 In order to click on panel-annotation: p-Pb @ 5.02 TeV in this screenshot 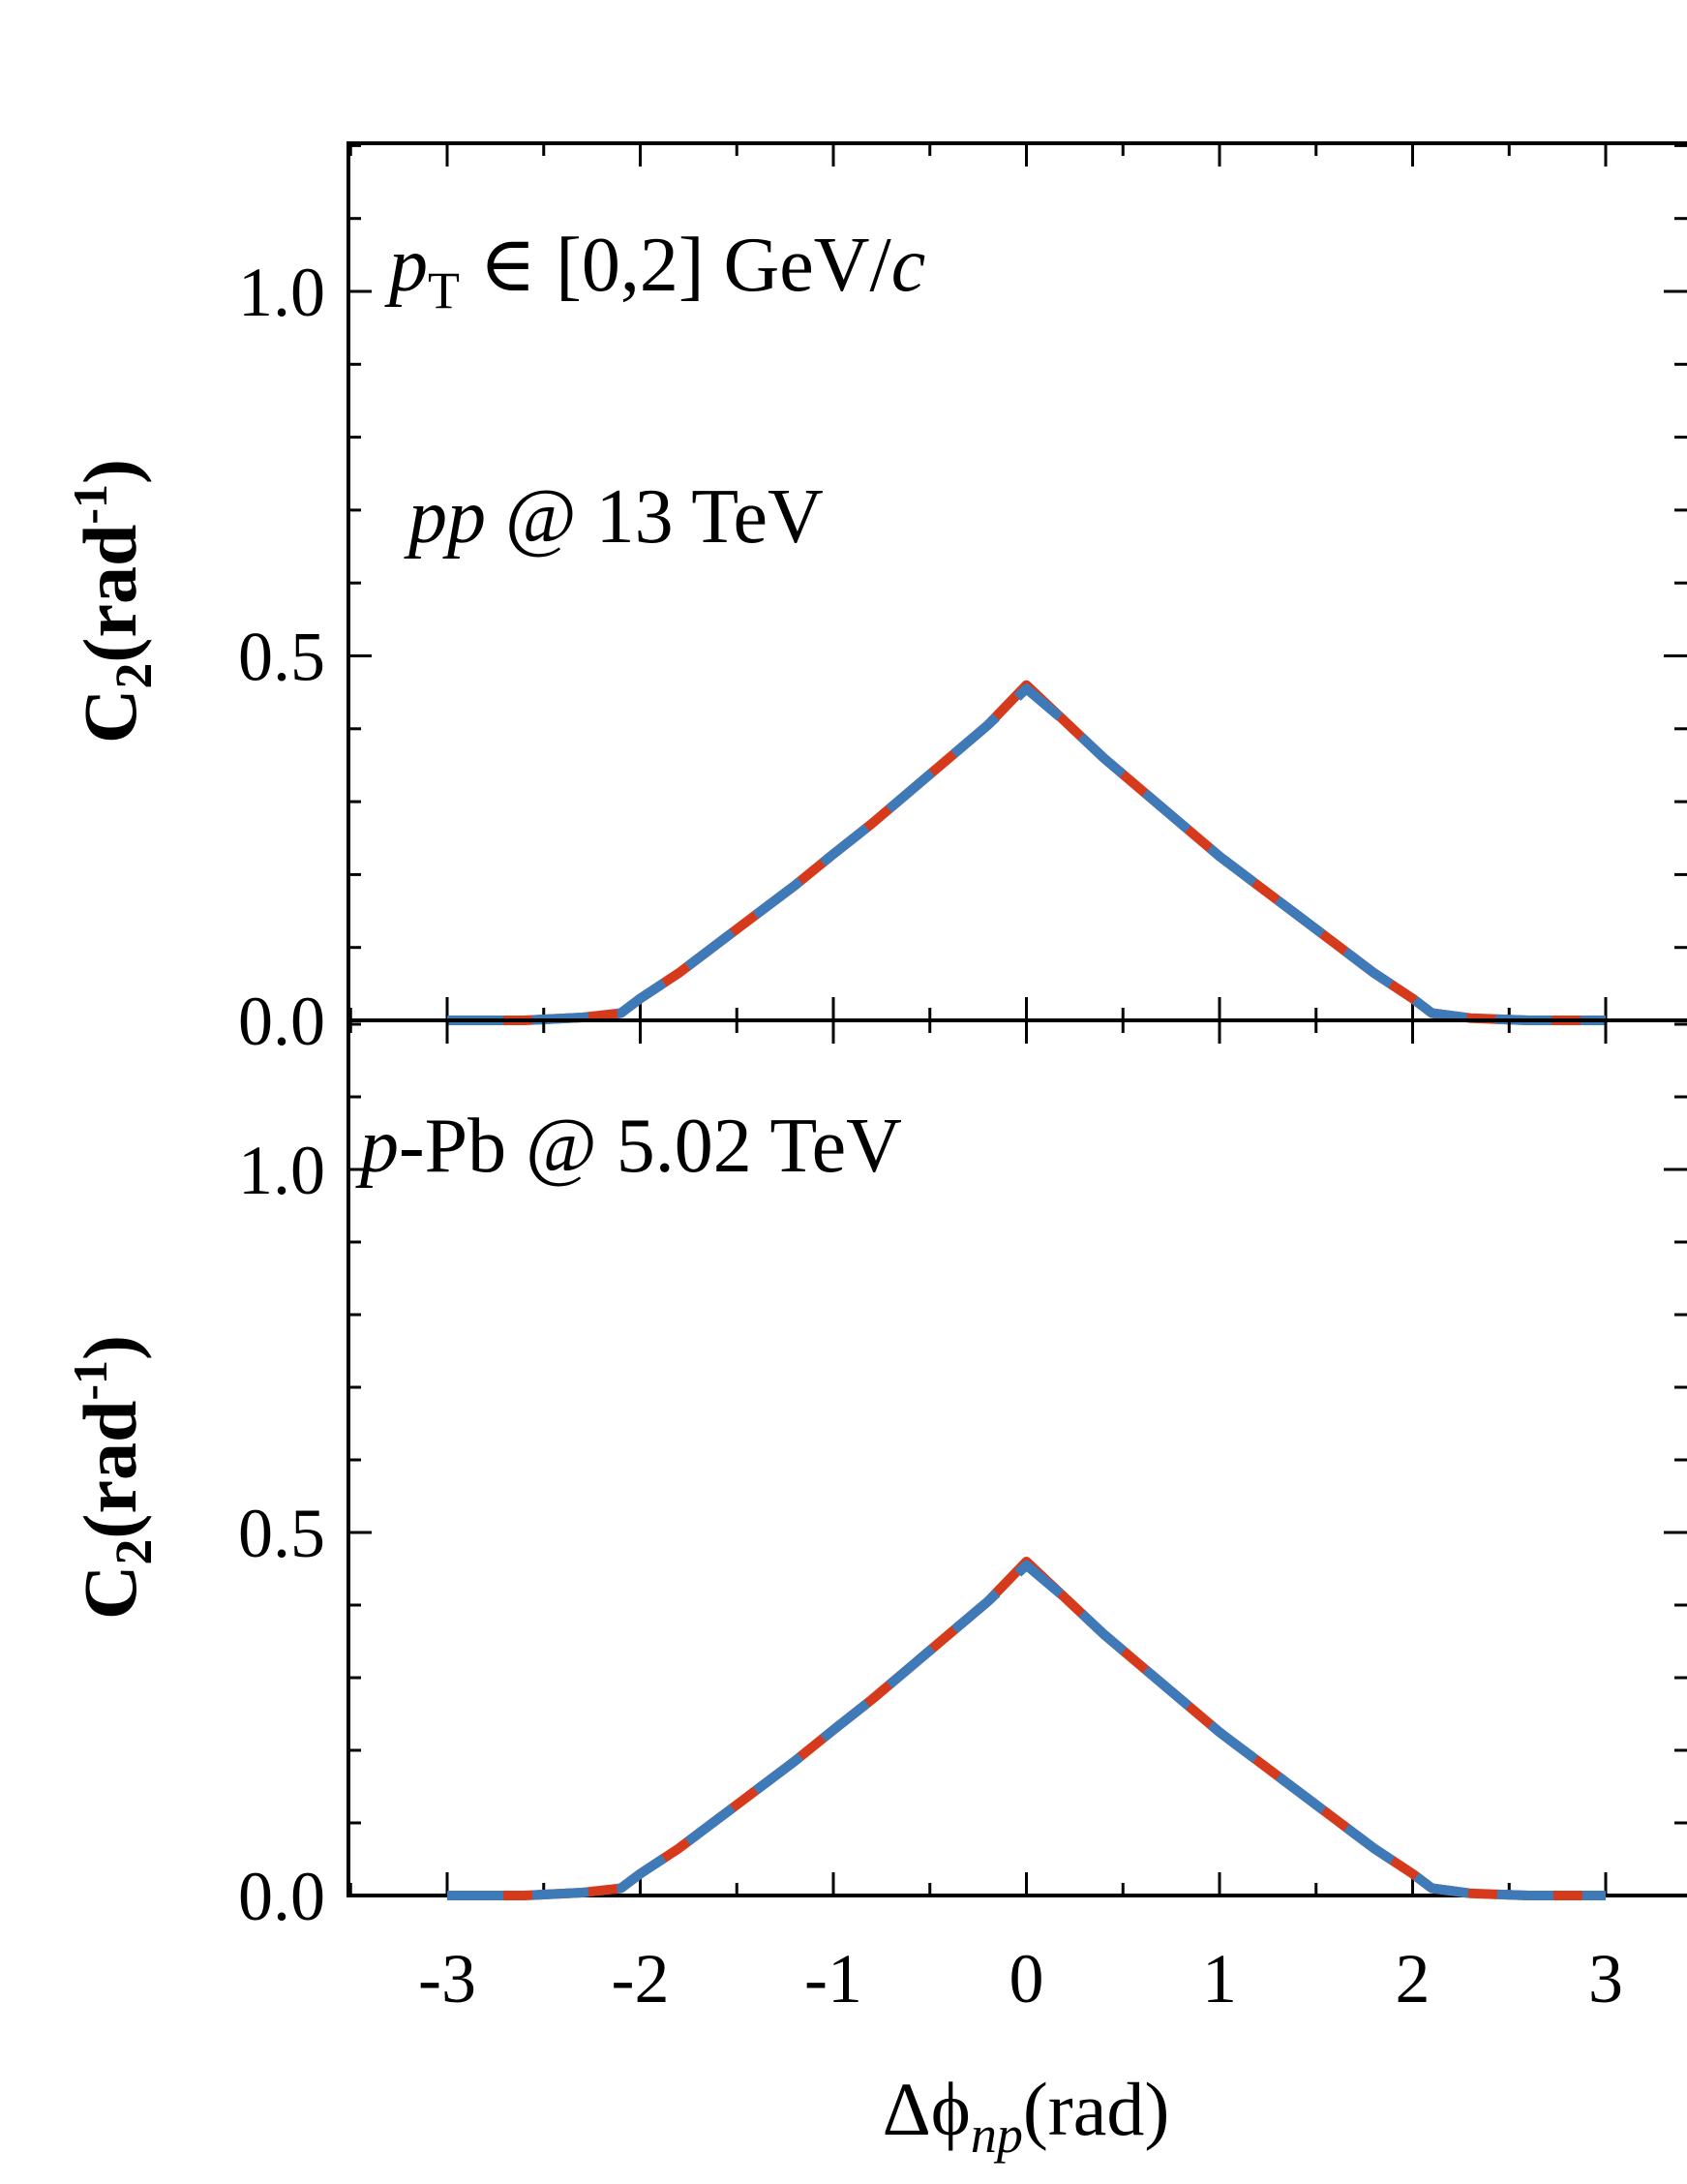, I will do `click(629, 1147)`.